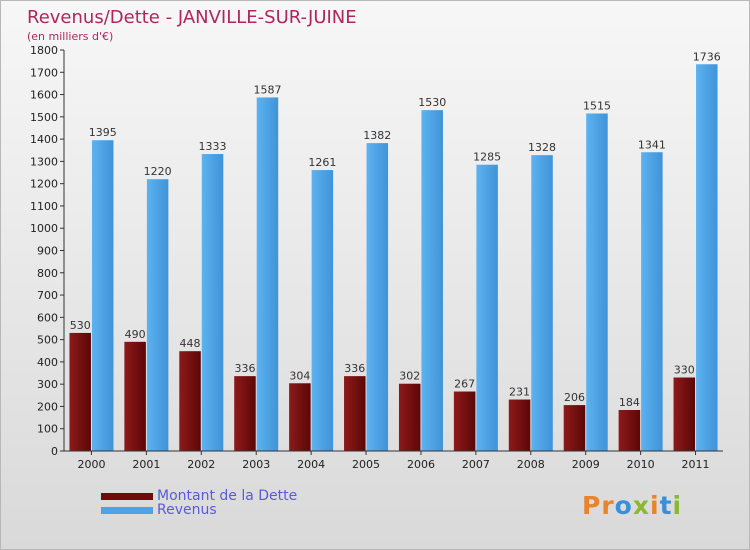  I want to click on x-tick-label: 2007, so click(476, 464).